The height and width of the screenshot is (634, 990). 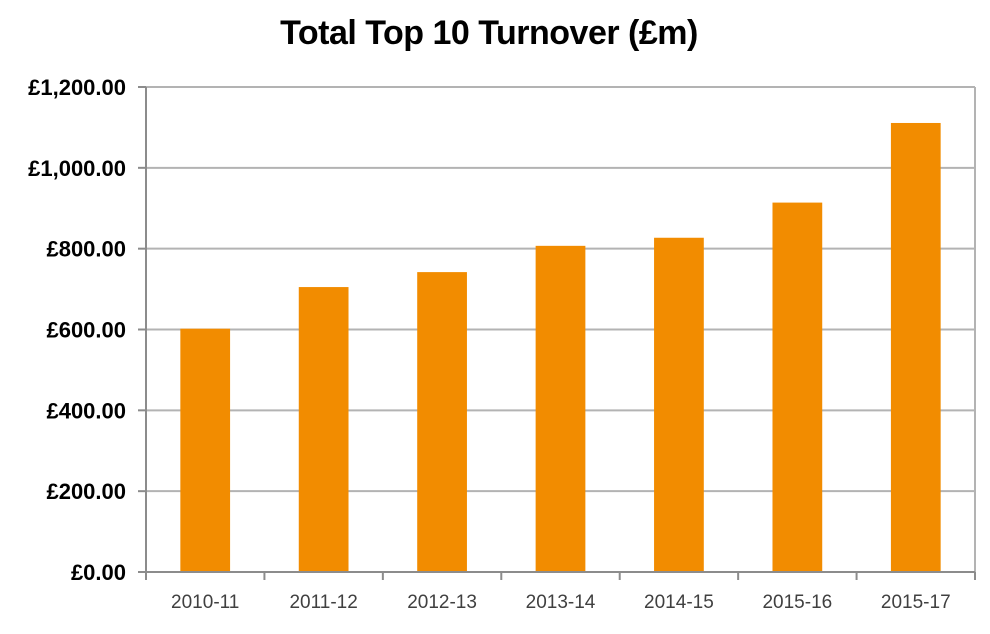 I want to click on y-tick-label: £200.00, so click(x=86, y=491).